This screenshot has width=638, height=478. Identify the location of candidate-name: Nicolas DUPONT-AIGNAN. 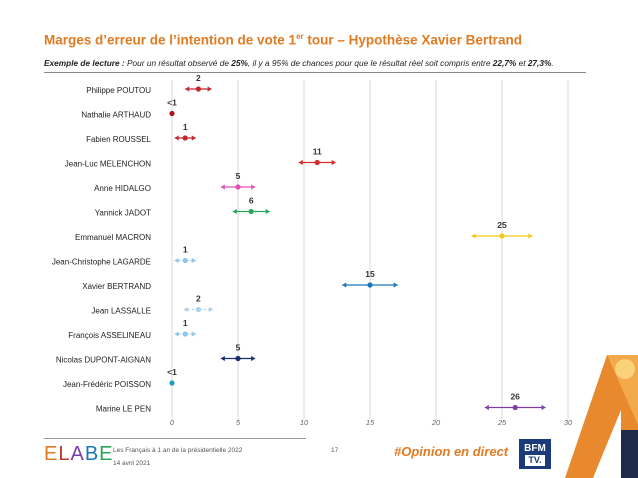
(103, 360).